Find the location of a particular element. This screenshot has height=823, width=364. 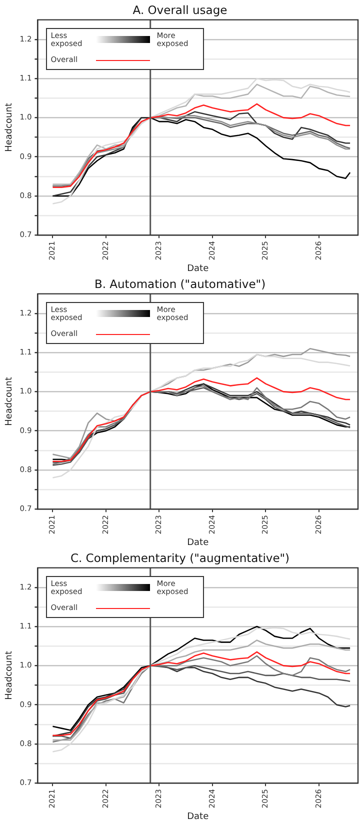

chart-title: C. Complementarity ("augmentative") is located at coordinates (180, 557).